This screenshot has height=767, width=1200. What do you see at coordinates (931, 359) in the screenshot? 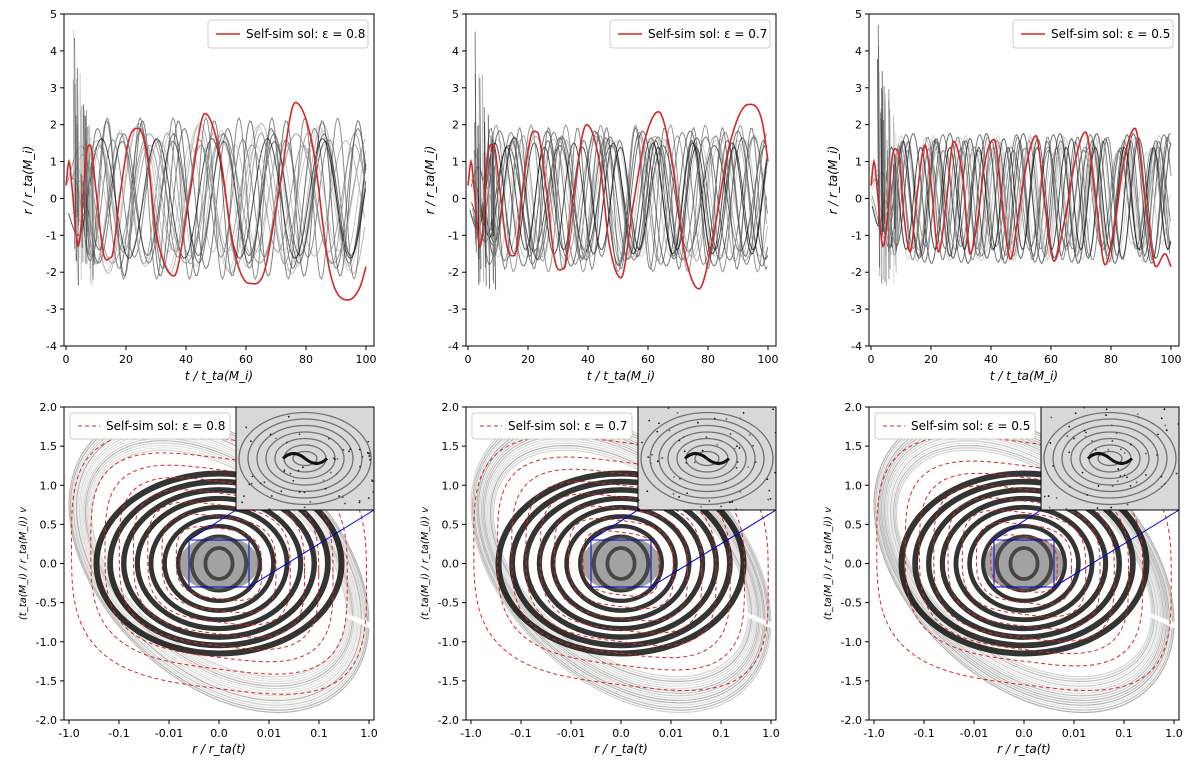
I see `x-tick-label: 20` at bounding box center [931, 359].